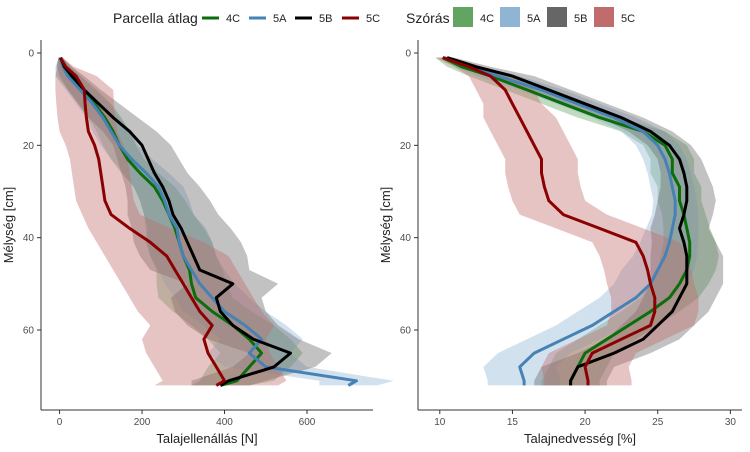  Describe the element at coordinates (586, 422) in the screenshot. I see `x-tick-label: 20` at that location.